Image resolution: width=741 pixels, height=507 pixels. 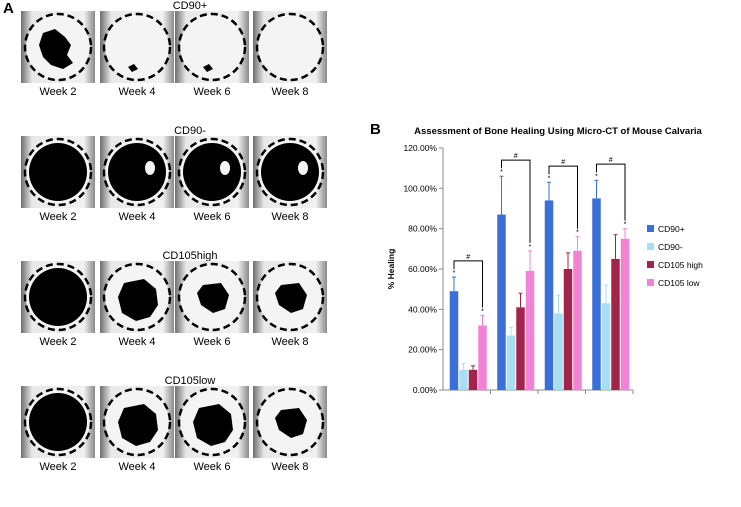 What do you see at coordinates (670, 247) in the screenshot?
I see `legend-label: CD90-` at bounding box center [670, 247].